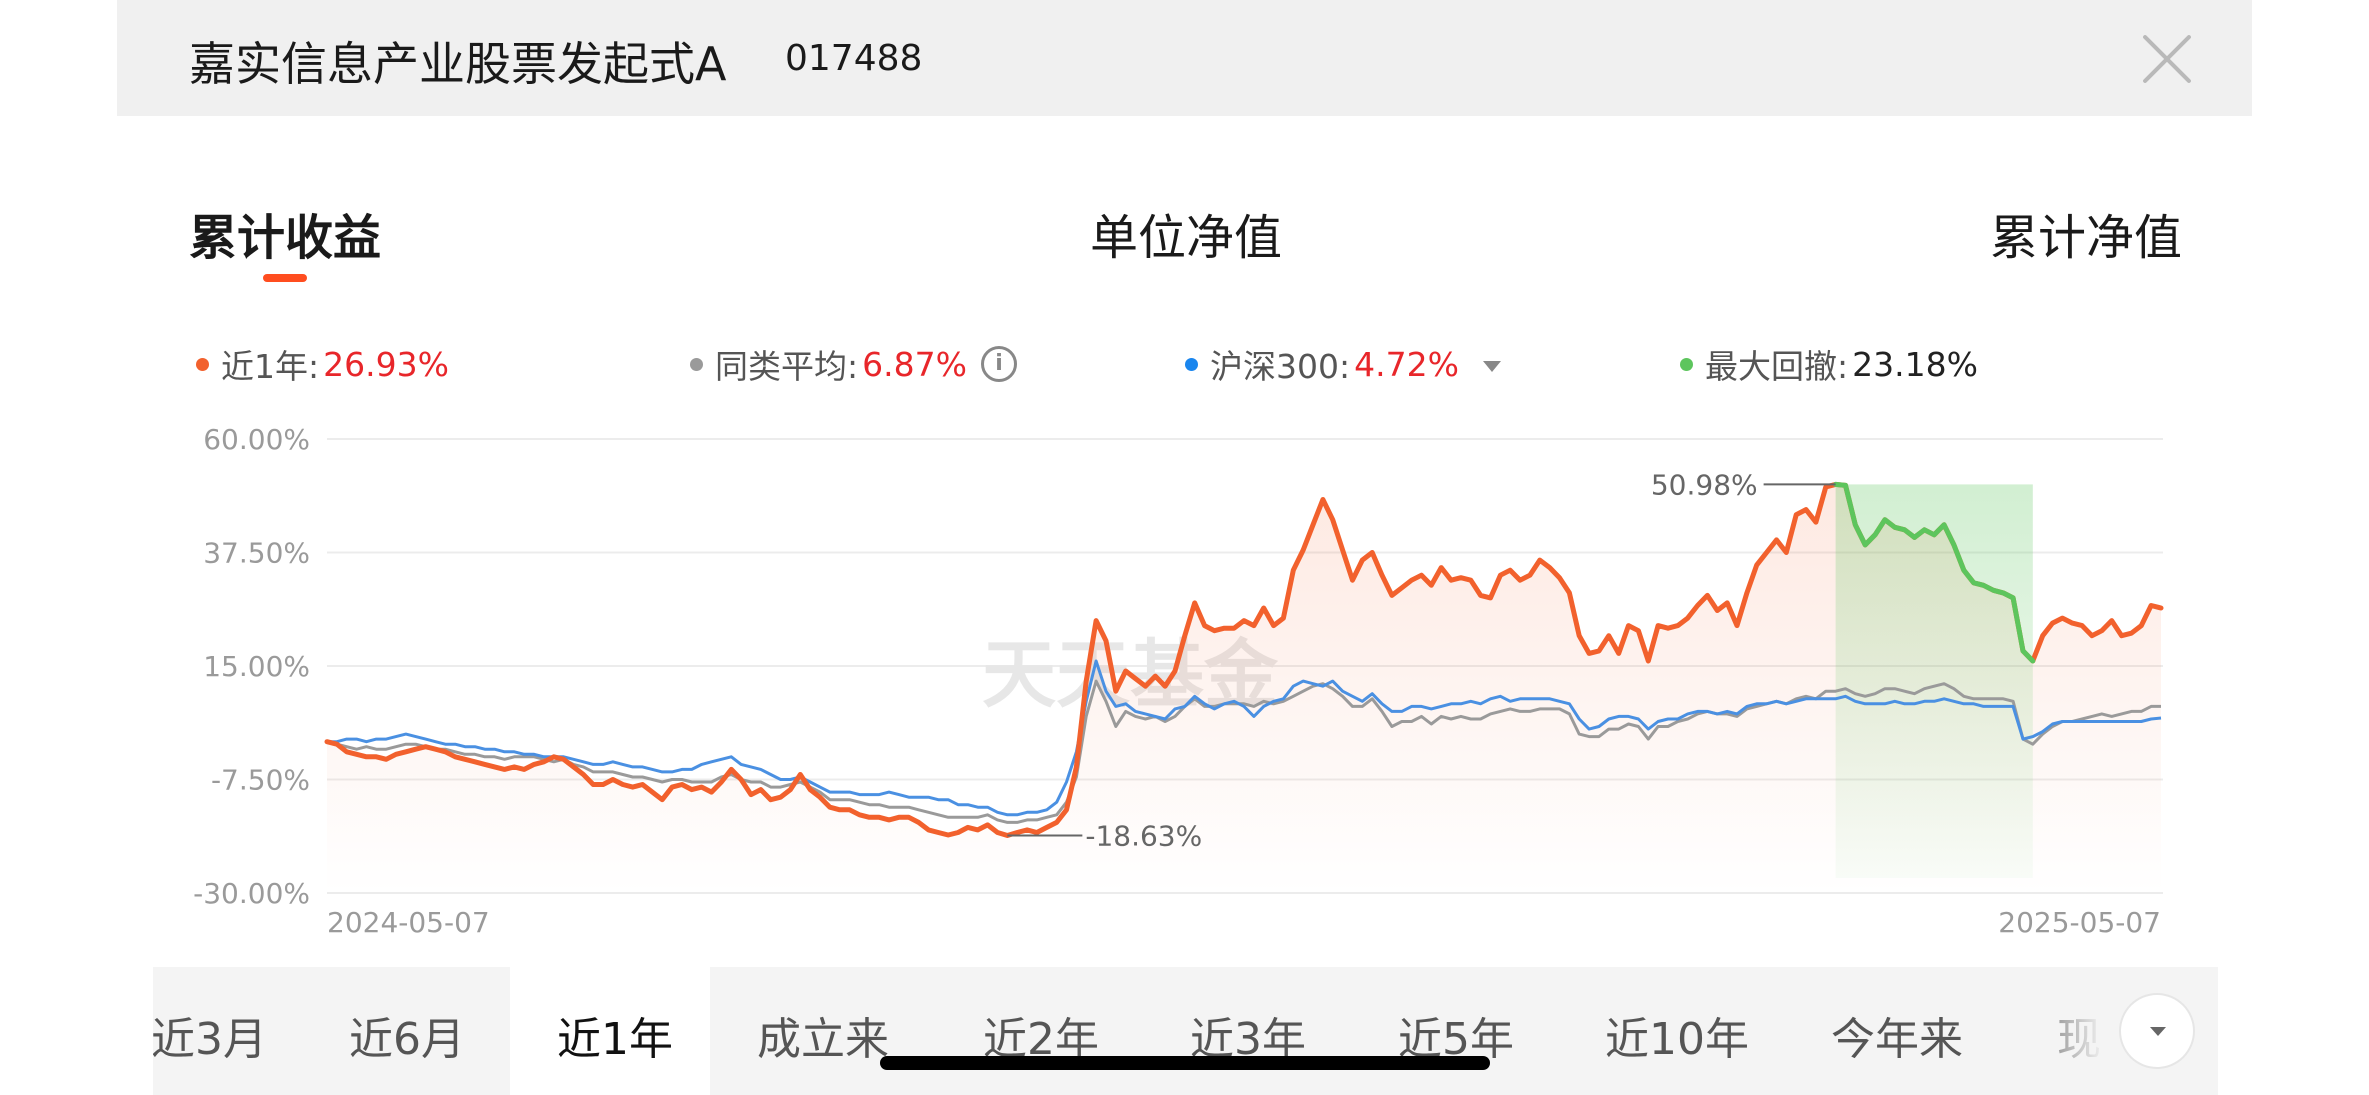  I want to click on annotations: 50.98% -18.63%, so click(1421, 660).